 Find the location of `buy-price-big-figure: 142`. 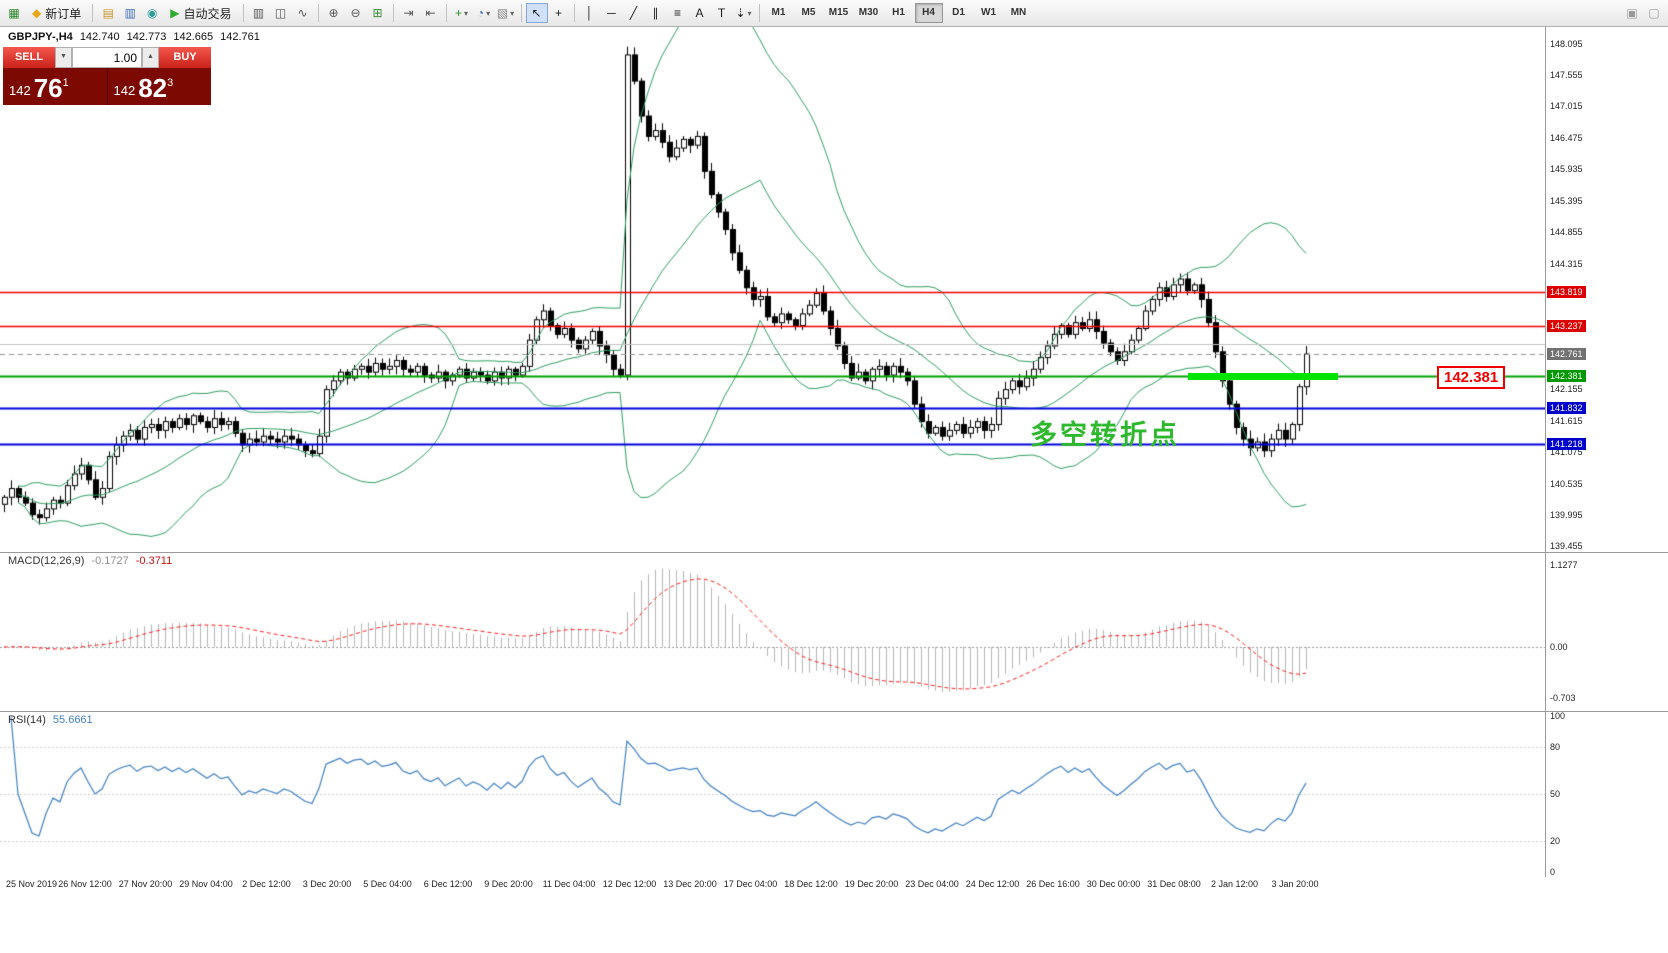

buy-price-big-figure: 142 is located at coordinates (124, 90).